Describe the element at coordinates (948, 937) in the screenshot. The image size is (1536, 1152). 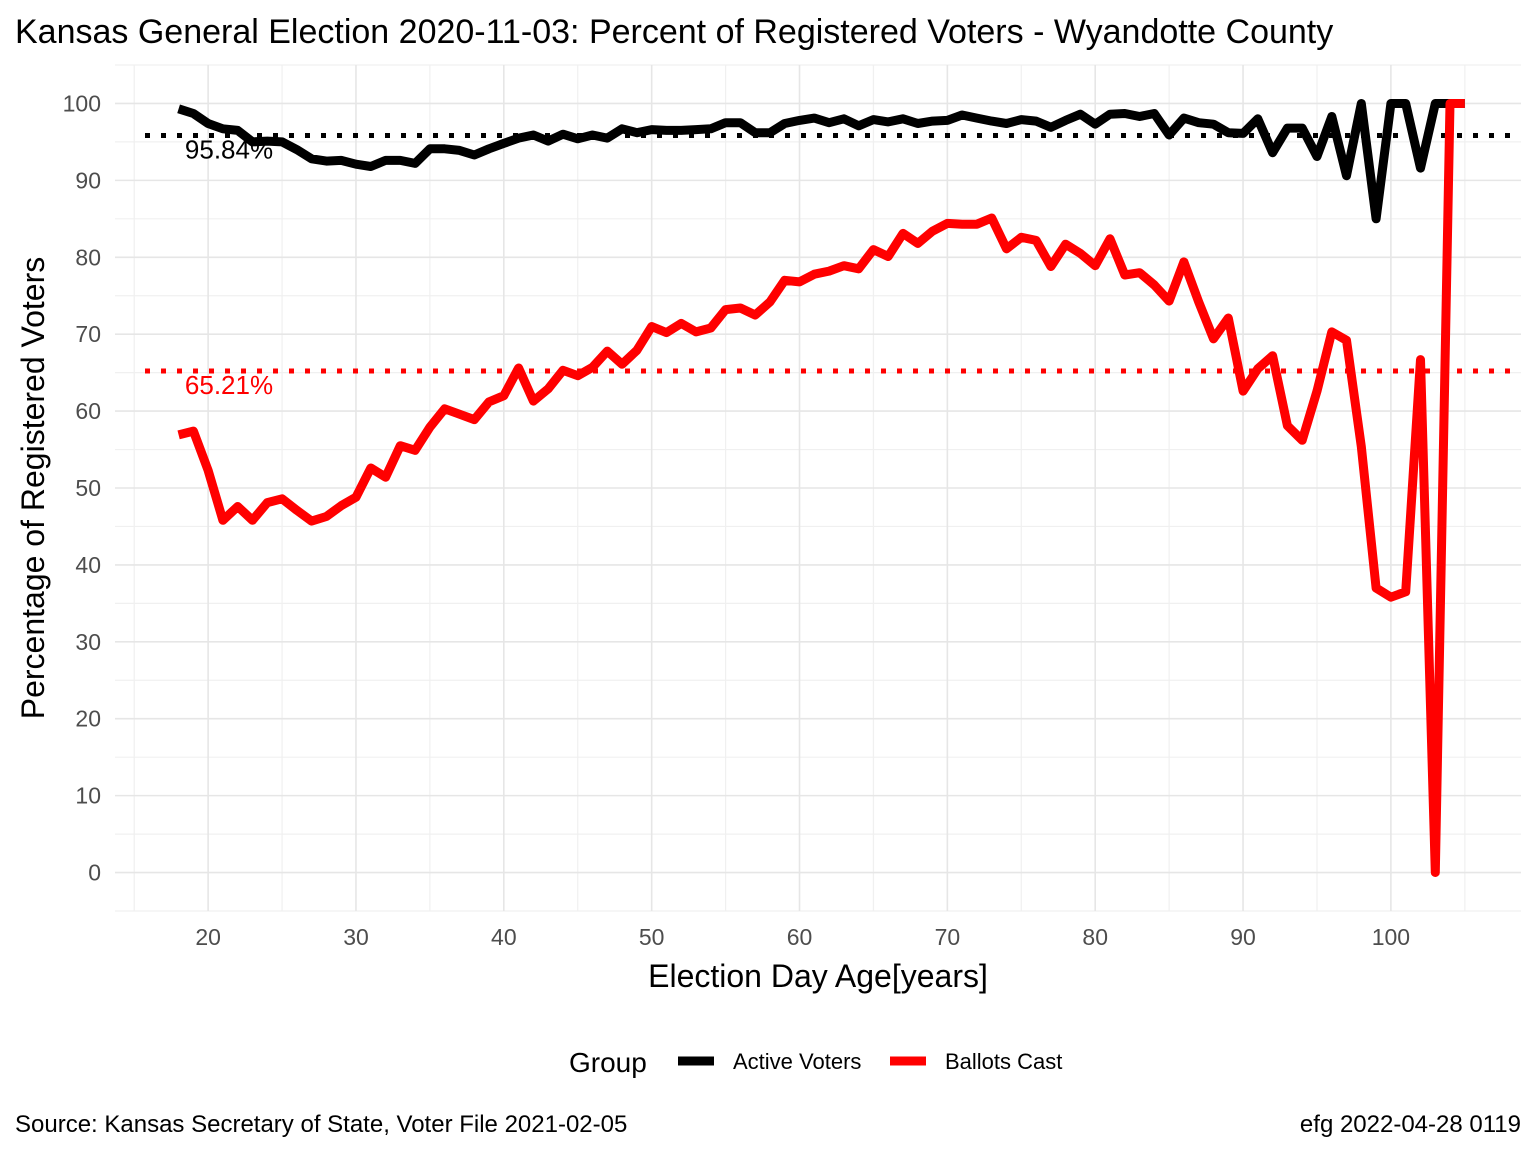
I see `x-tick-label: 70` at that location.